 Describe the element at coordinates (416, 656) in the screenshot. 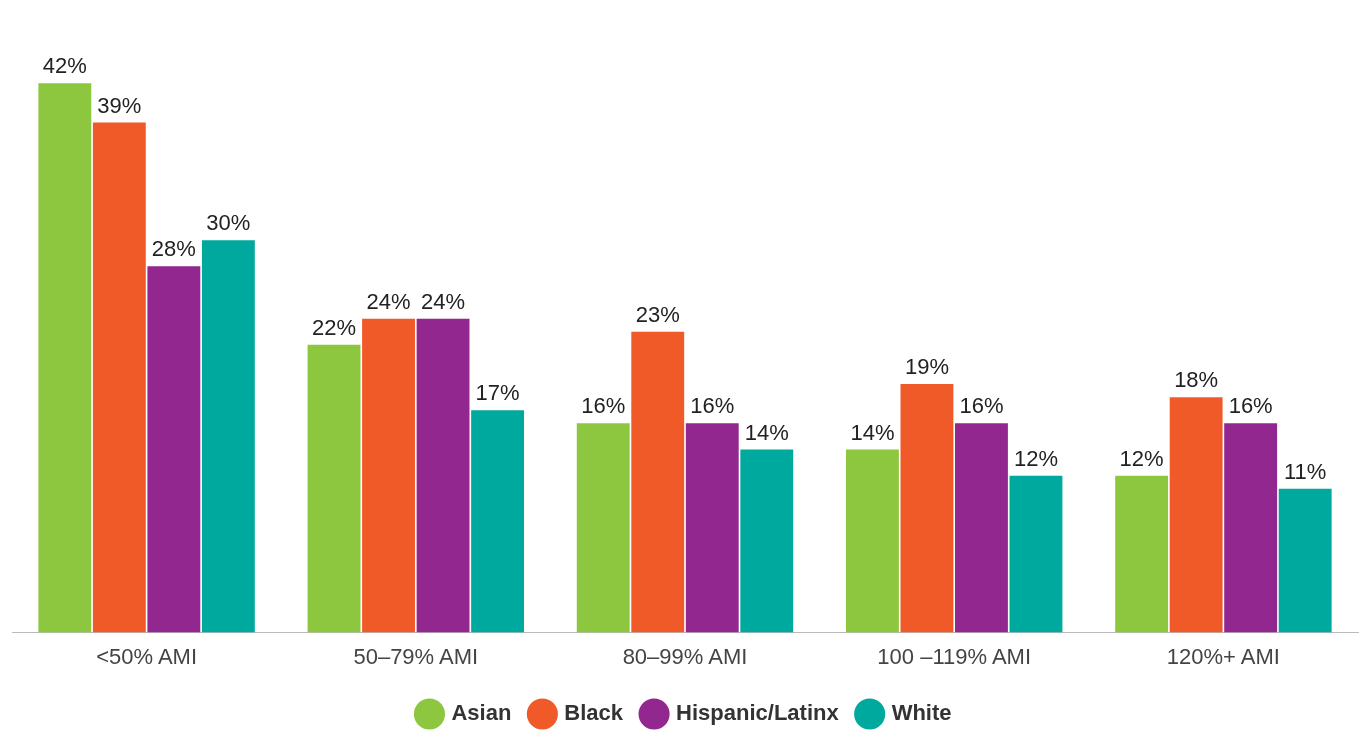

I see `x-tick-label: 50–79% AMI` at that location.